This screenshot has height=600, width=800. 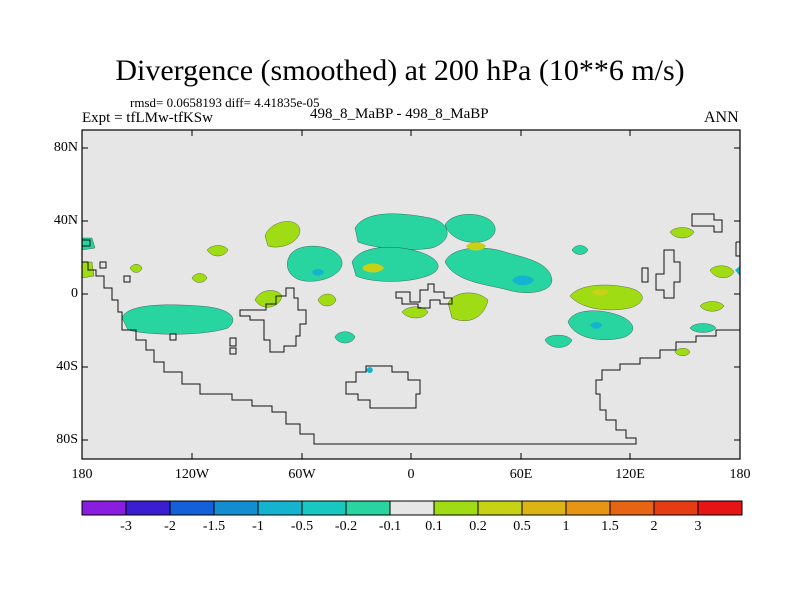 I want to click on lon-label: 120W, so click(x=192, y=474).